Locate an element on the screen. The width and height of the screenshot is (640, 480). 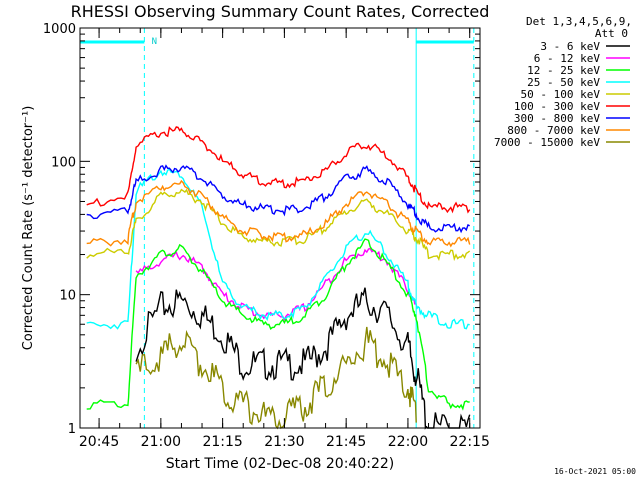
legend-header-line-2: Att 0 is located at coordinates (611, 33).